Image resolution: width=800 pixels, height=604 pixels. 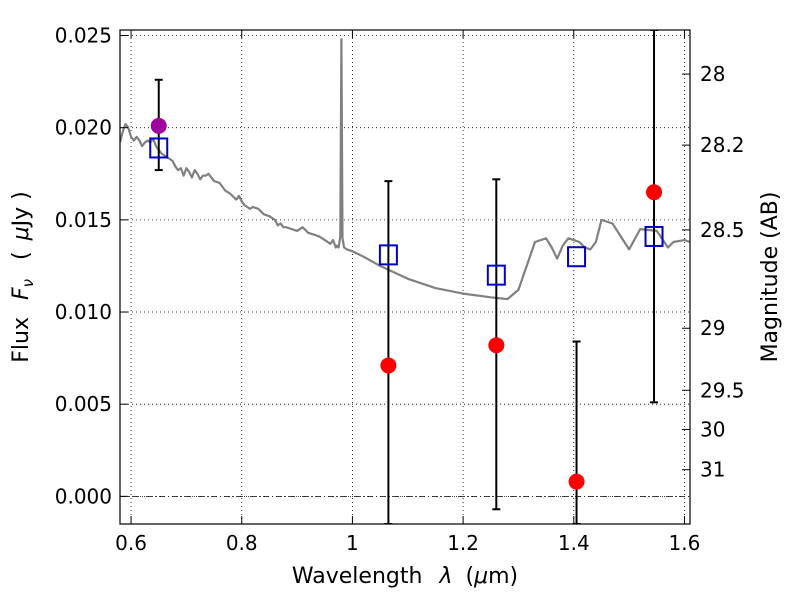 What do you see at coordinates (685, 543) in the screenshot?
I see `x-tick-label: 1.6` at bounding box center [685, 543].